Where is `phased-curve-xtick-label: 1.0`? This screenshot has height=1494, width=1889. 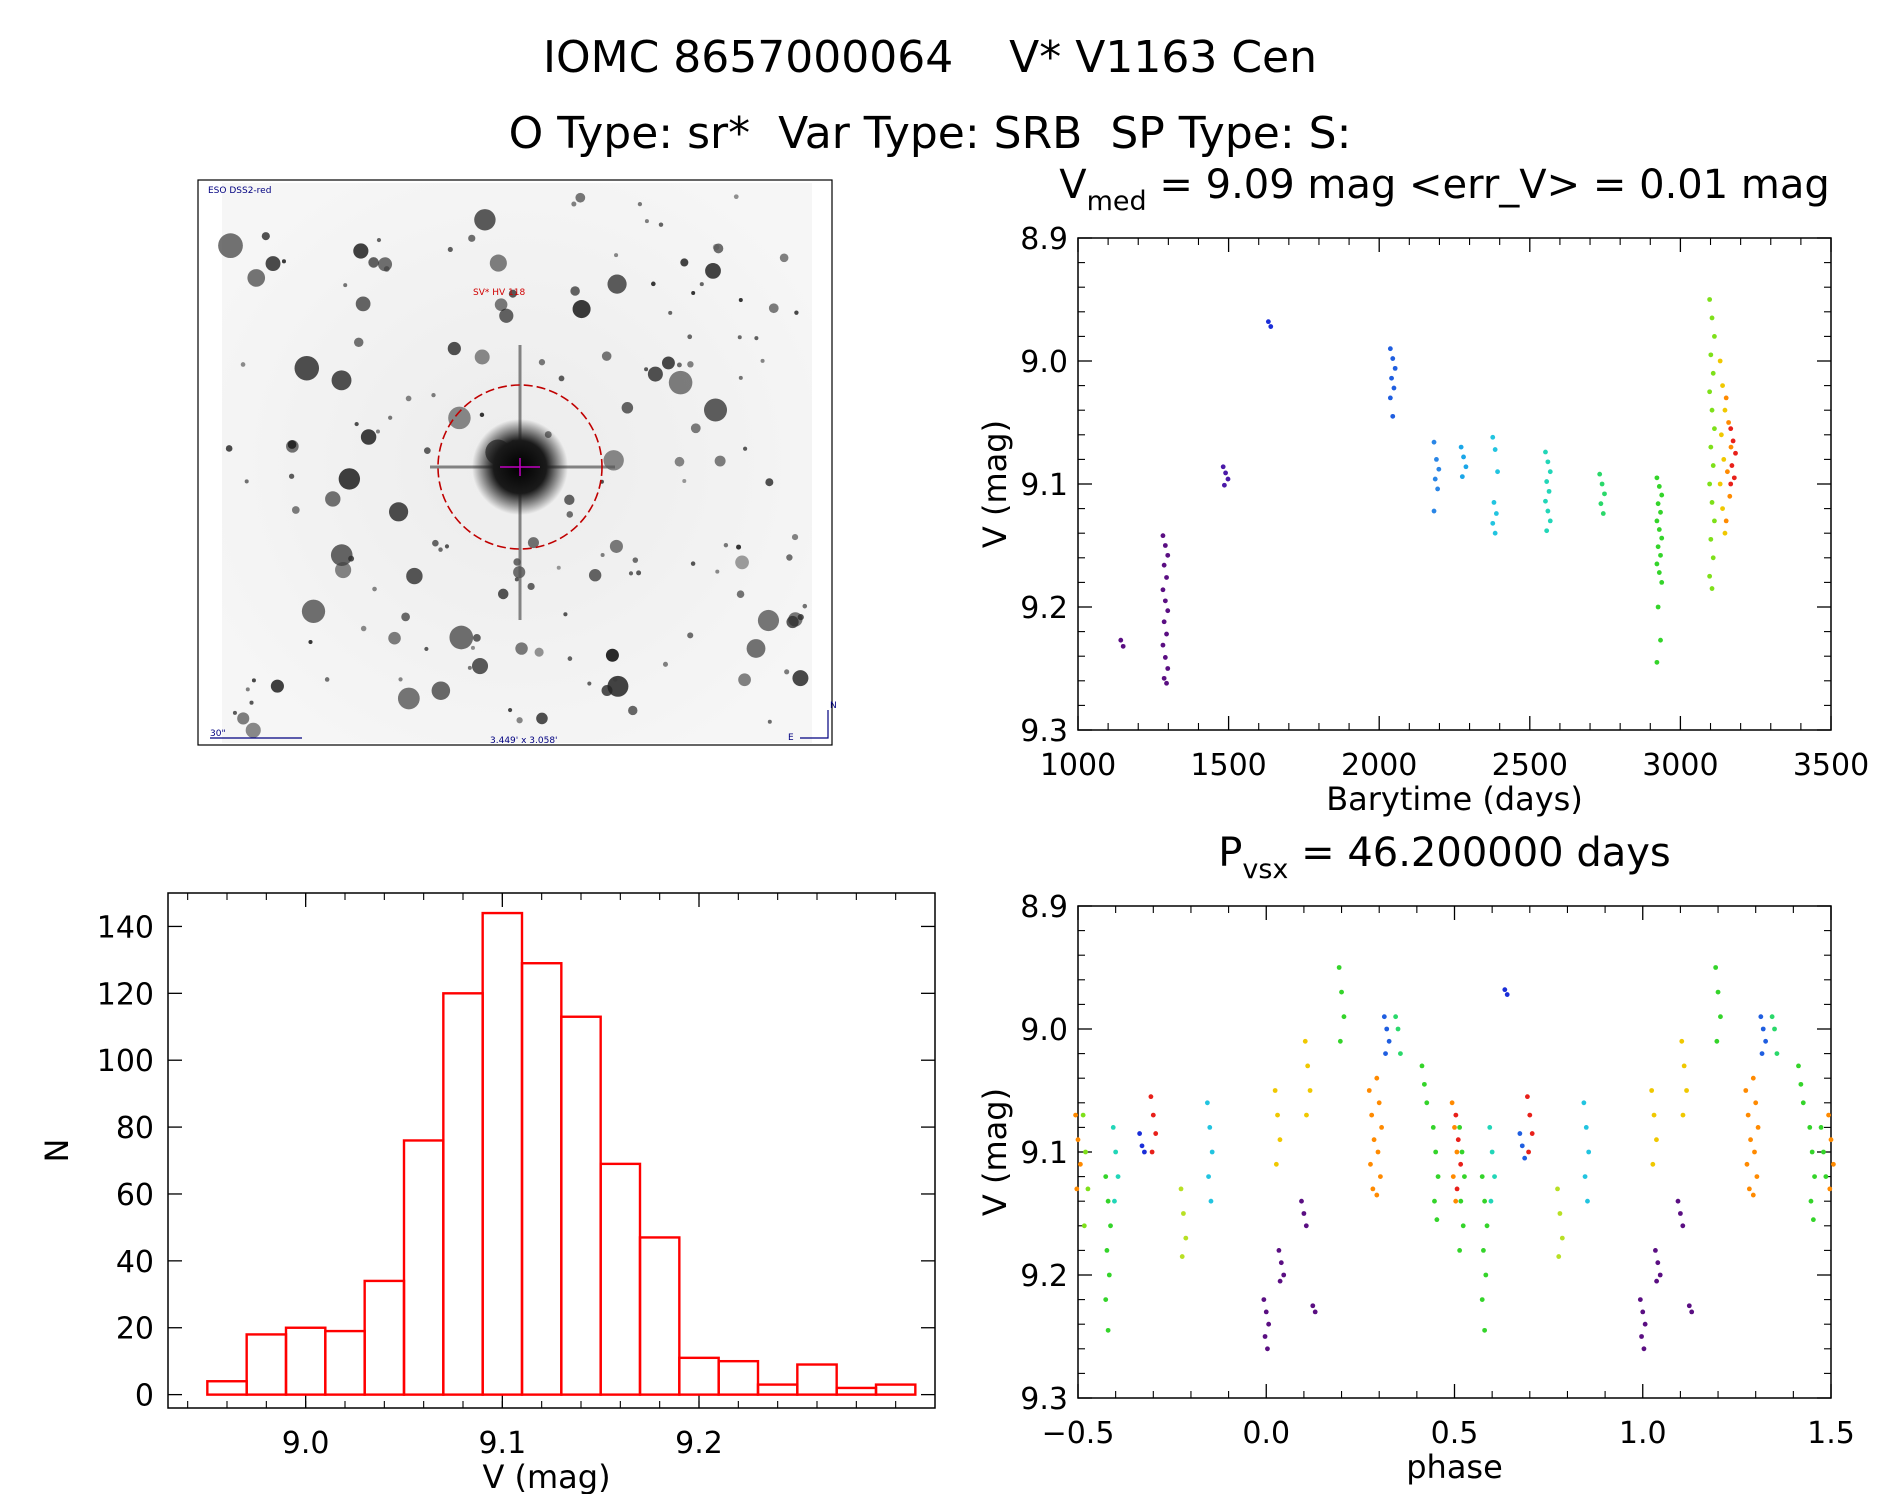 phased-curve-xtick-label: 1.0 is located at coordinates (1643, 1433).